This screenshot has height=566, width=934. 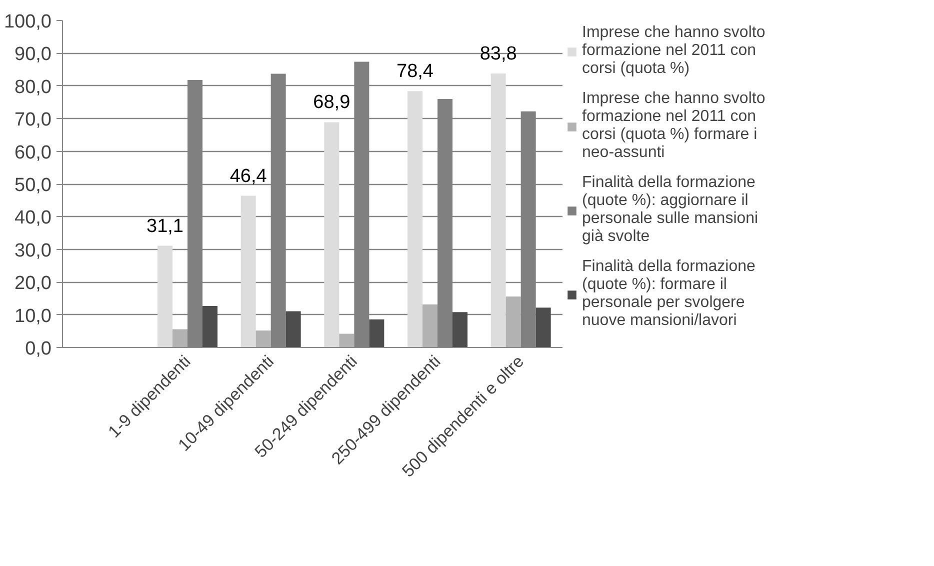 I want to click on y-tick-label: 50,0, so click(x=33, y=185).